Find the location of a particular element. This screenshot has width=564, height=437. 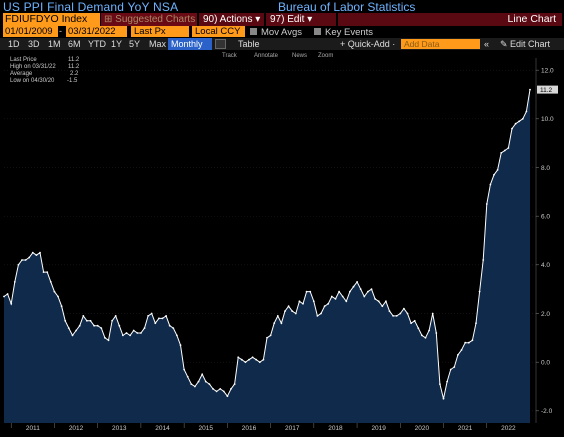

tool-zoom: Zoom is located at coordinates (325, 56).